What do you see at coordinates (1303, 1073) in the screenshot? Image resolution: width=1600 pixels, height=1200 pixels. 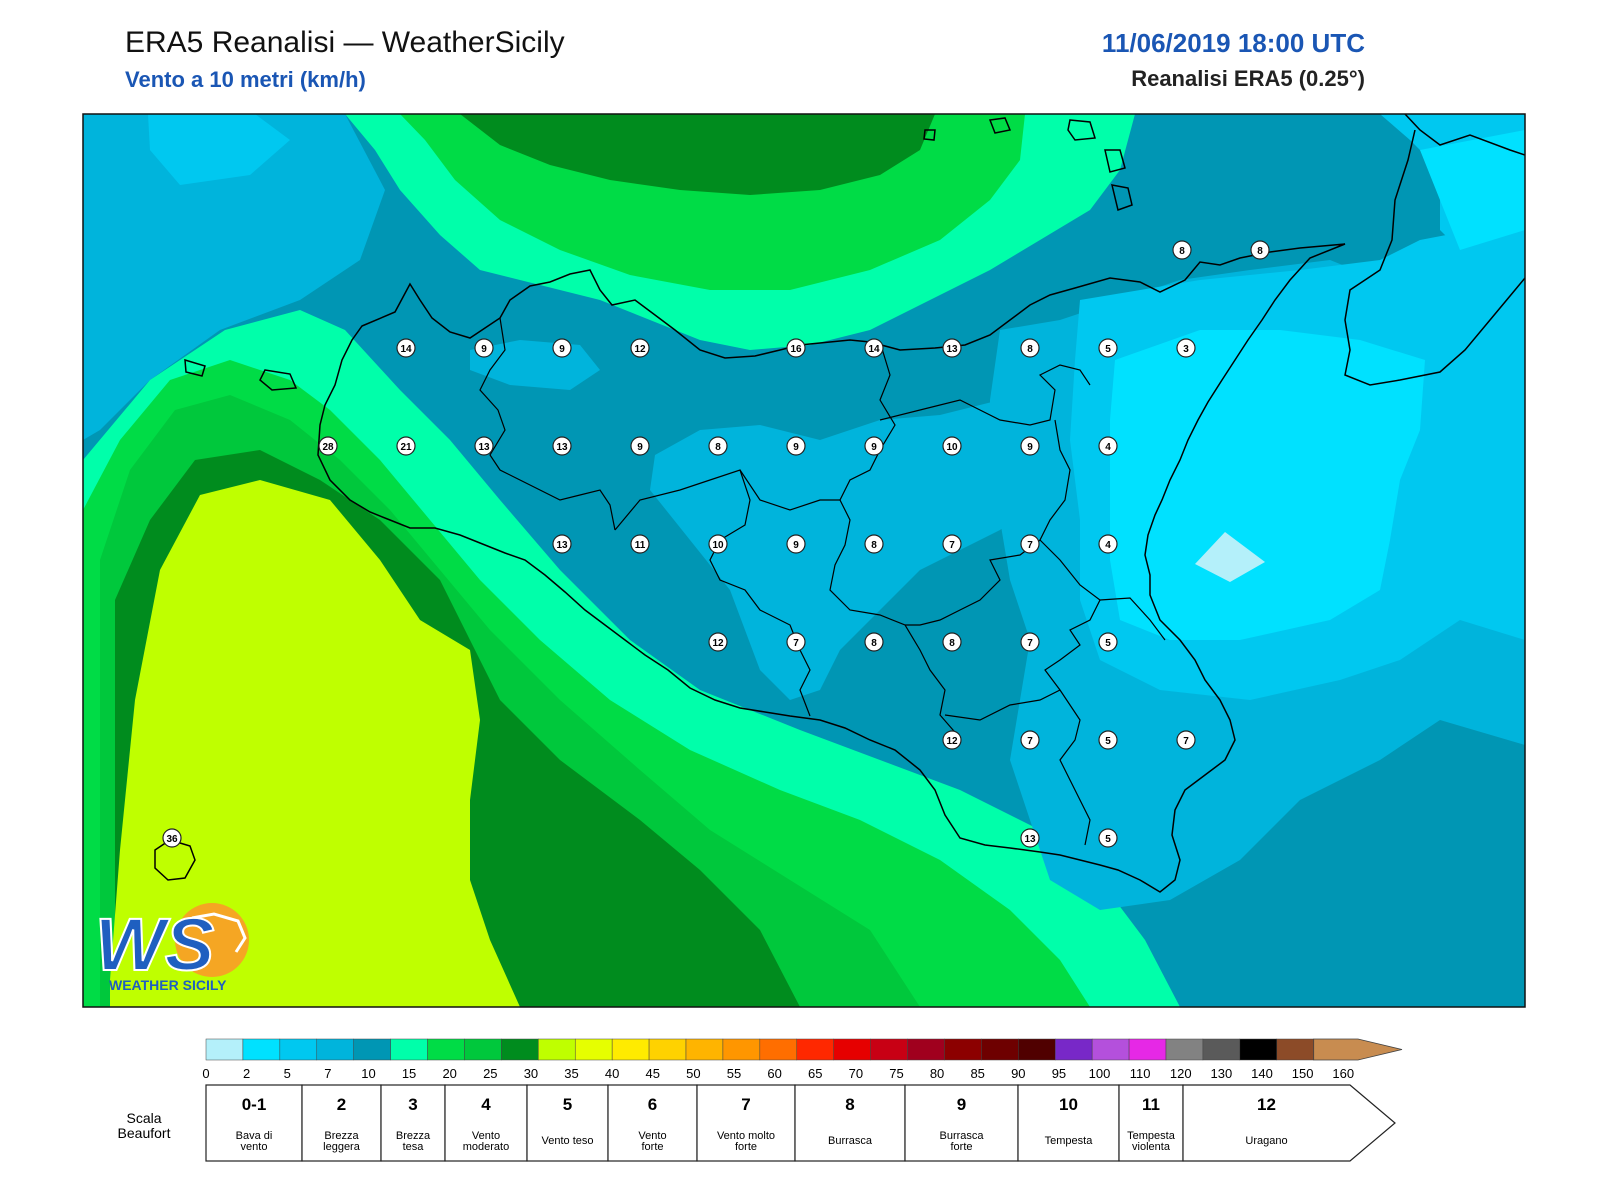 I see `color-scale-tick-label: 150` at bounding box center [1303, 1073].